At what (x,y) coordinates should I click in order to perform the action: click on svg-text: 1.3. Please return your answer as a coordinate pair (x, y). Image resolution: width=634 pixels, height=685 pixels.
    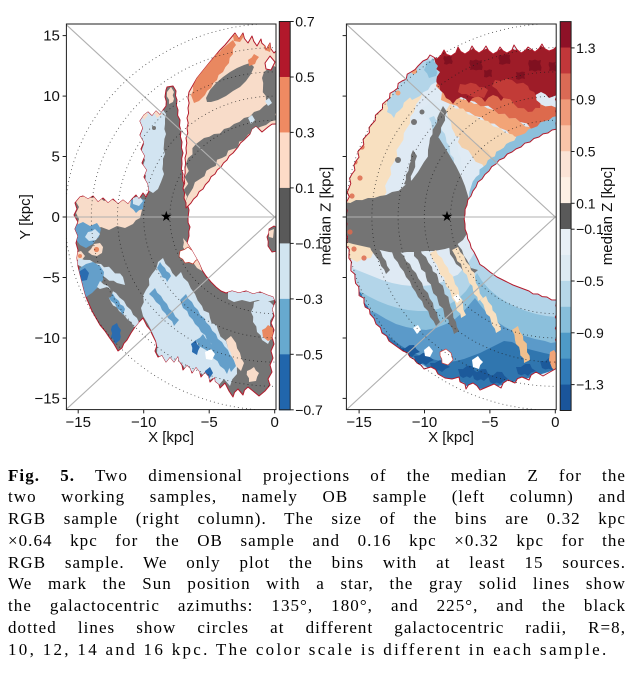
    Looking at the image, I should click on (586, 48).